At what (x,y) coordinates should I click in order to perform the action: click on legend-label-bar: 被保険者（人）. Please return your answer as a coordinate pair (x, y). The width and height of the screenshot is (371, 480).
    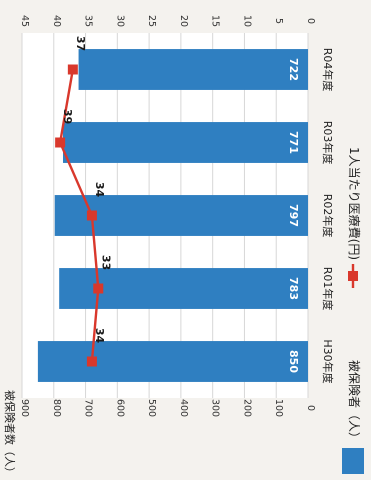
    Looking at the image, I should click on (354, 402).